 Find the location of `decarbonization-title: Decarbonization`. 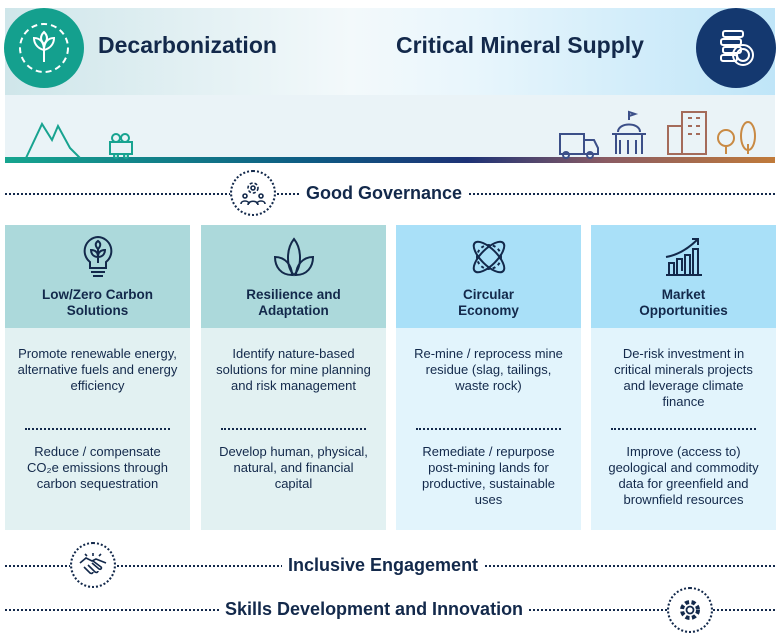

decarbonization-title: Decarbonization is located at coordinates (187, 45).